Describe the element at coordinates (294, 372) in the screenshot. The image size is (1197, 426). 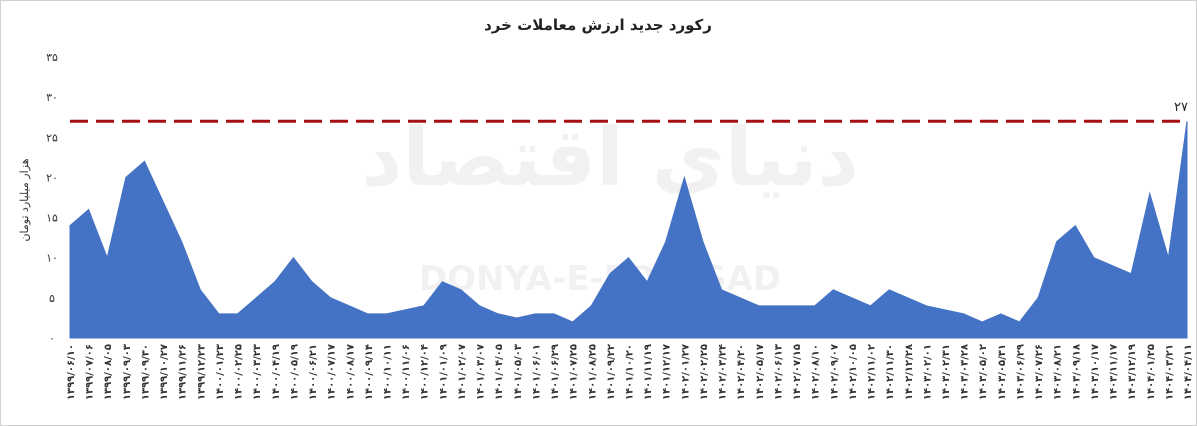
I see `x-tick-label: ۱۴۰۰/۰۵/۱۹` at that location.